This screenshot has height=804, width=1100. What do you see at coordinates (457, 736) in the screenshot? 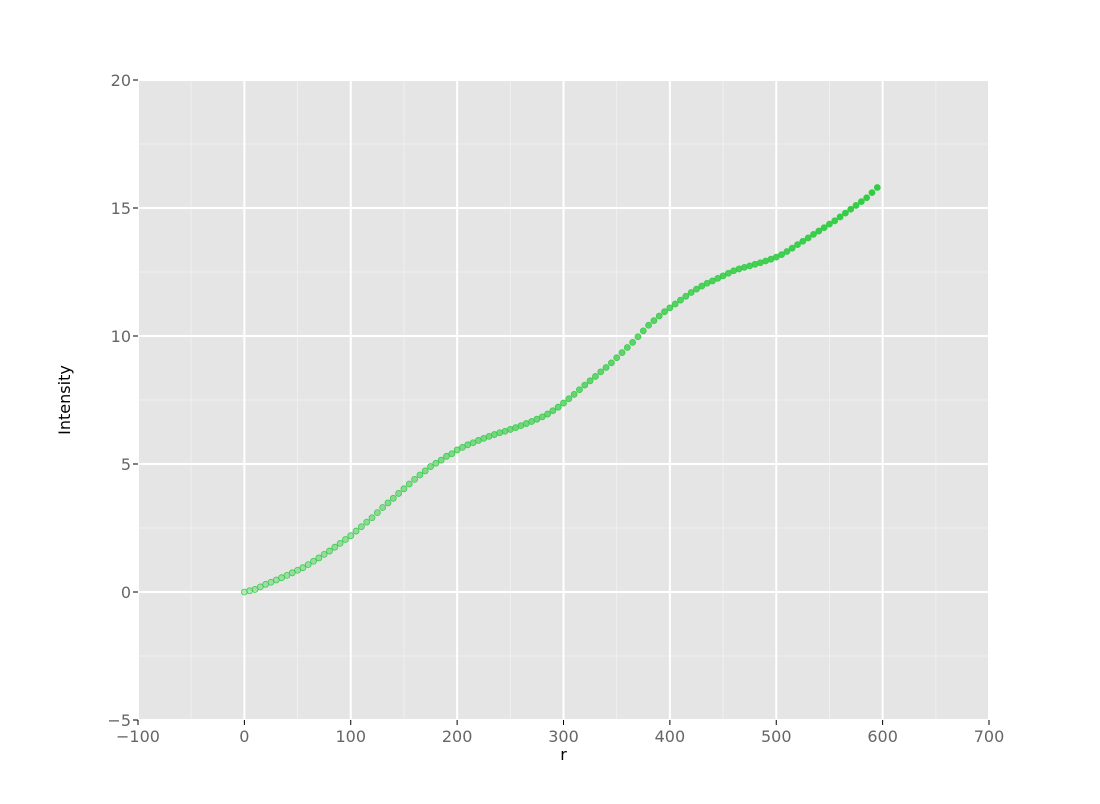
I see `x-tick-label: 200` at bounding box center [457, 736].